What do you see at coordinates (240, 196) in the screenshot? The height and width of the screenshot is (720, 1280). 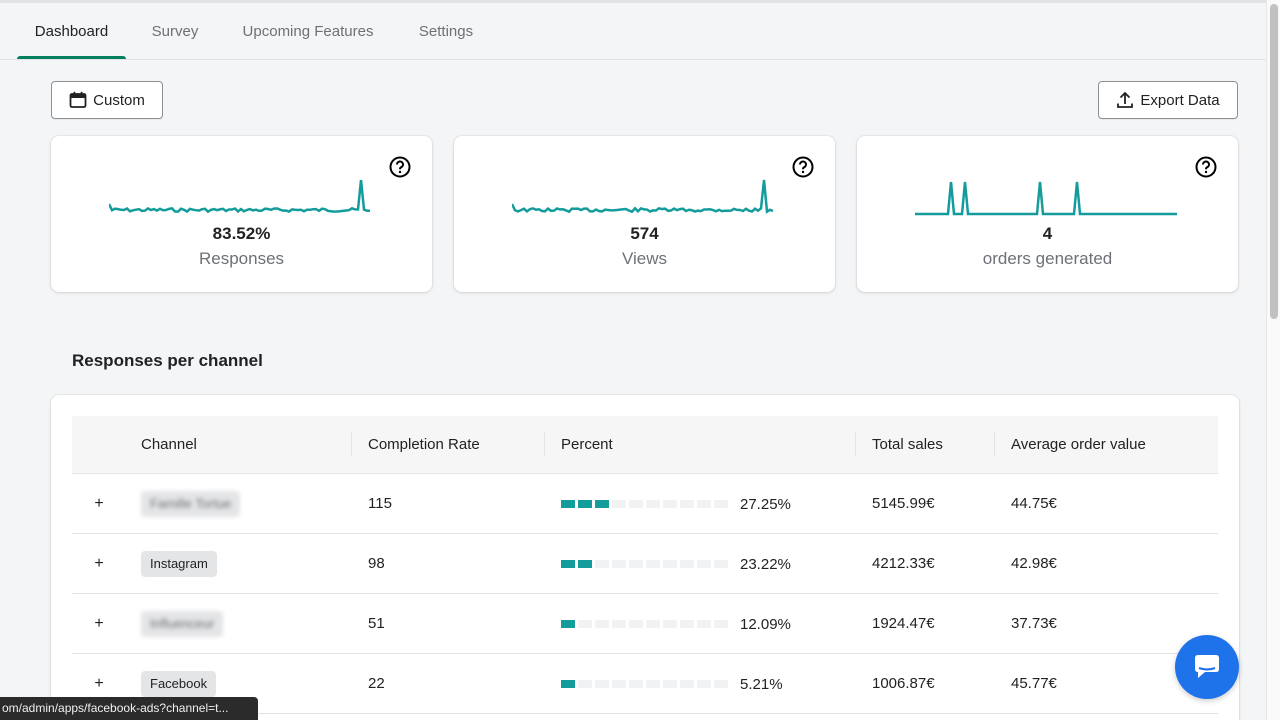 I see `responses-sparkline` at bounding box center [240, 196].